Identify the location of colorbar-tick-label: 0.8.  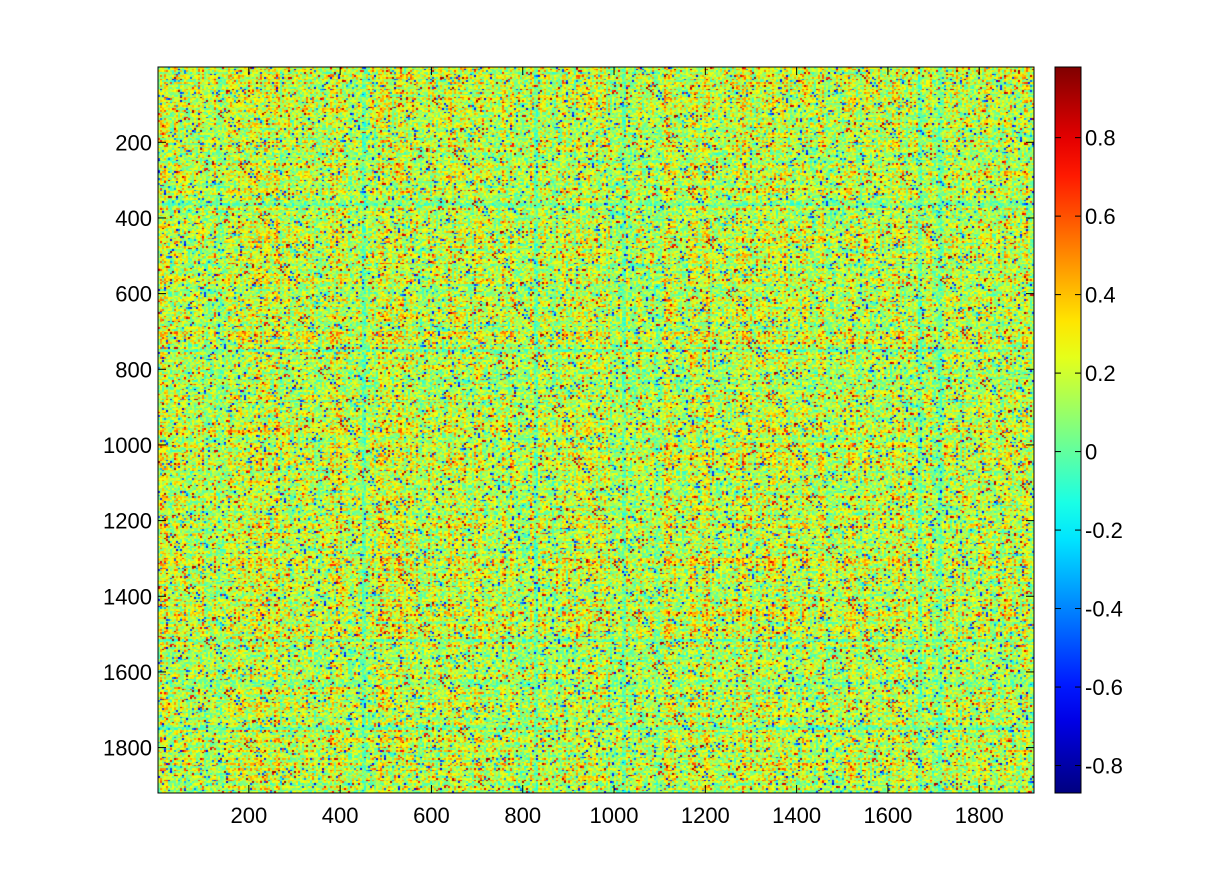
(1100, 138).